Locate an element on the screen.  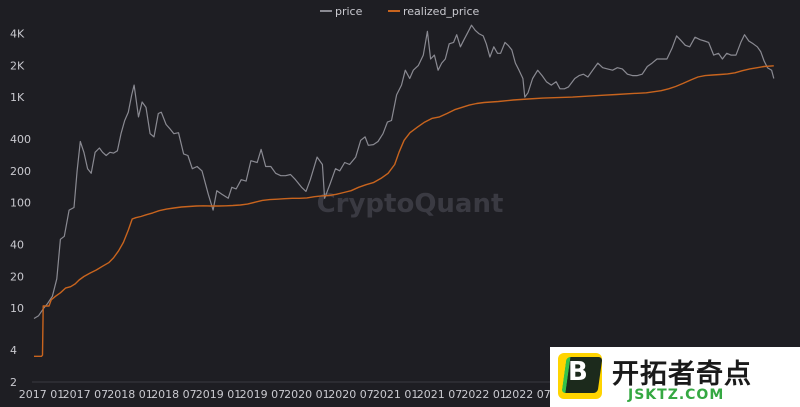
x-tick-label: 2017 01 is located at coordinates (42, 394).